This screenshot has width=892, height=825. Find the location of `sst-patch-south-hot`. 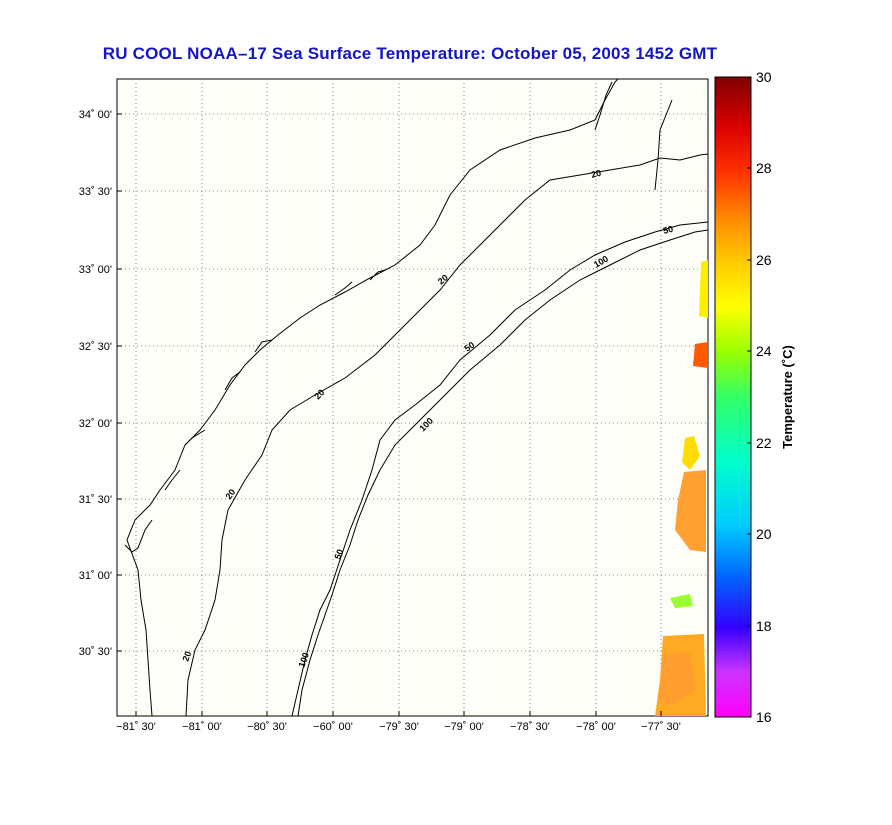

sst-patch-south-hot is located at coordinates (676, 678).